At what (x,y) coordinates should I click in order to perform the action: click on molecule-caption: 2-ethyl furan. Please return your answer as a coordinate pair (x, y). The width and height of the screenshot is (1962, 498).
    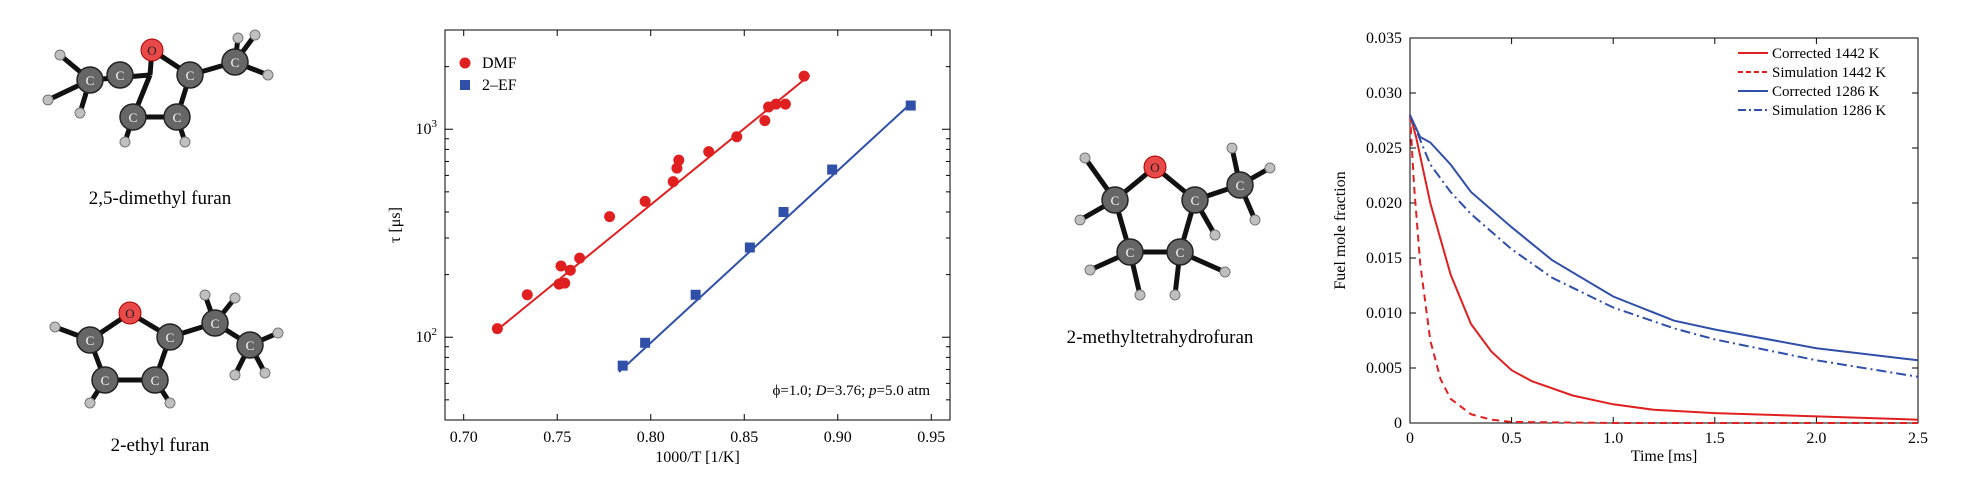
    Looking at the image, I should click on (160, 445).